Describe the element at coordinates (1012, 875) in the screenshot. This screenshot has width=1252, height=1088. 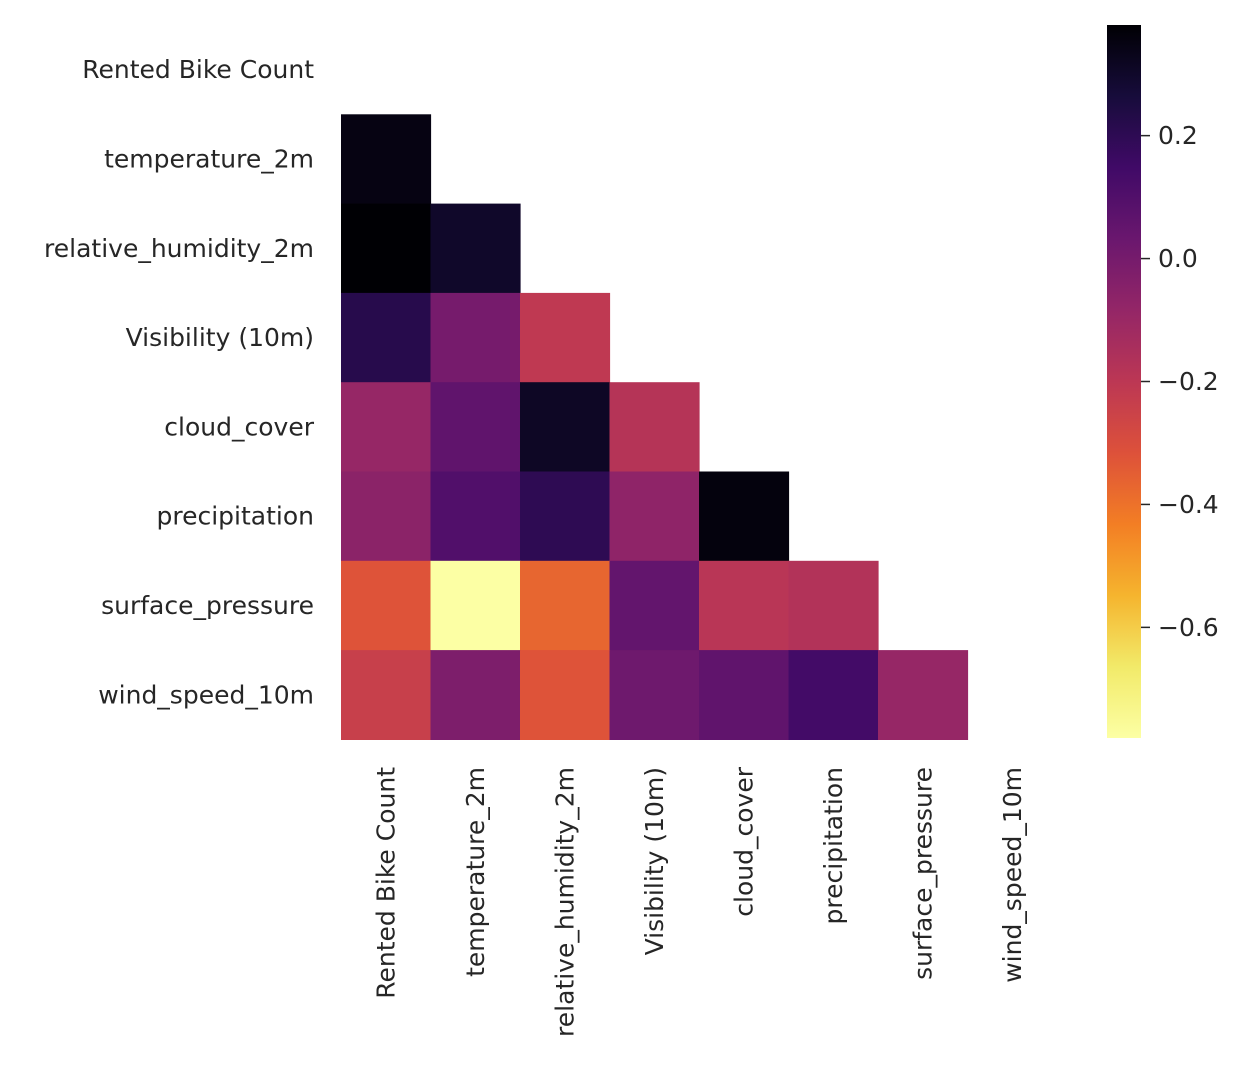
I see `x-tick-label: wind_speed_10m` at that location.